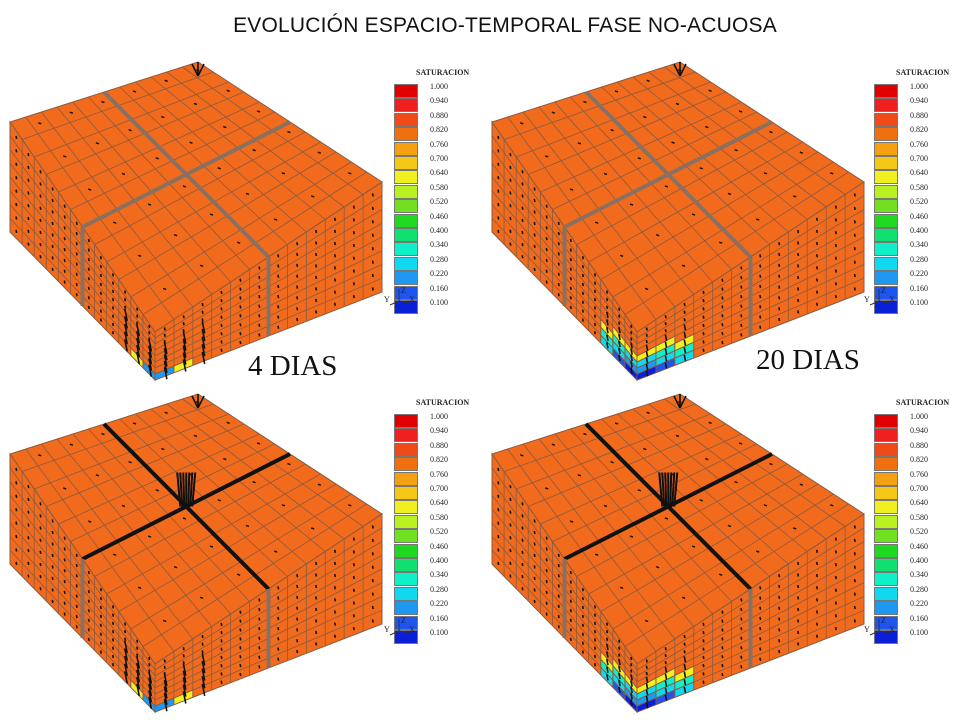 The image size is (960, 720). What do you see at coordinates (439, 618) in the screenshot?
I see `legend-tick-label: 0.160` at bounding box center [439, 618].